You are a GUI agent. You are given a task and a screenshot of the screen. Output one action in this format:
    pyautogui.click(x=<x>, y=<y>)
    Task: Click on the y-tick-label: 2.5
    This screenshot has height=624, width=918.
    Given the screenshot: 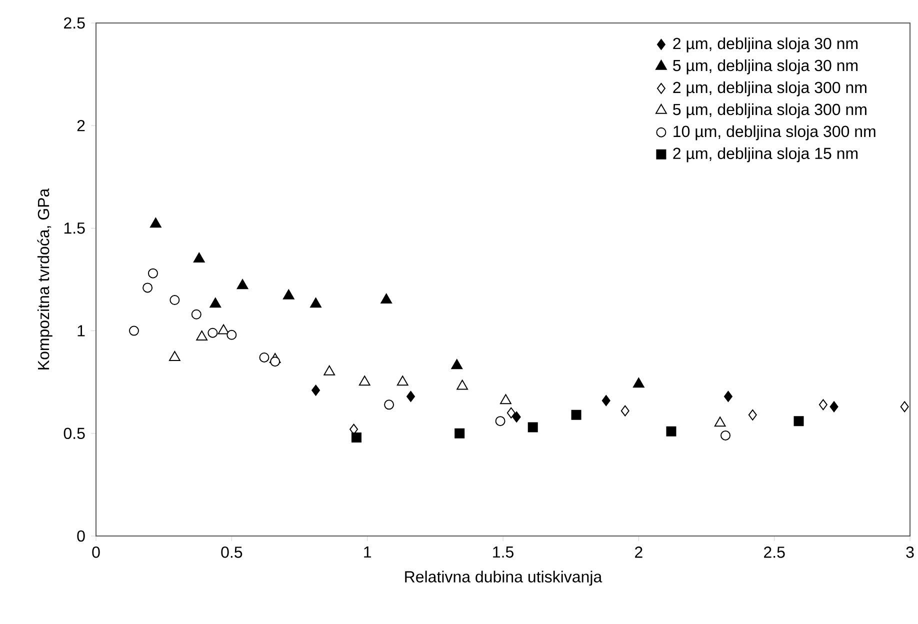 What is the action you would take?
    pyautogui.click(x=74, y=23)
    